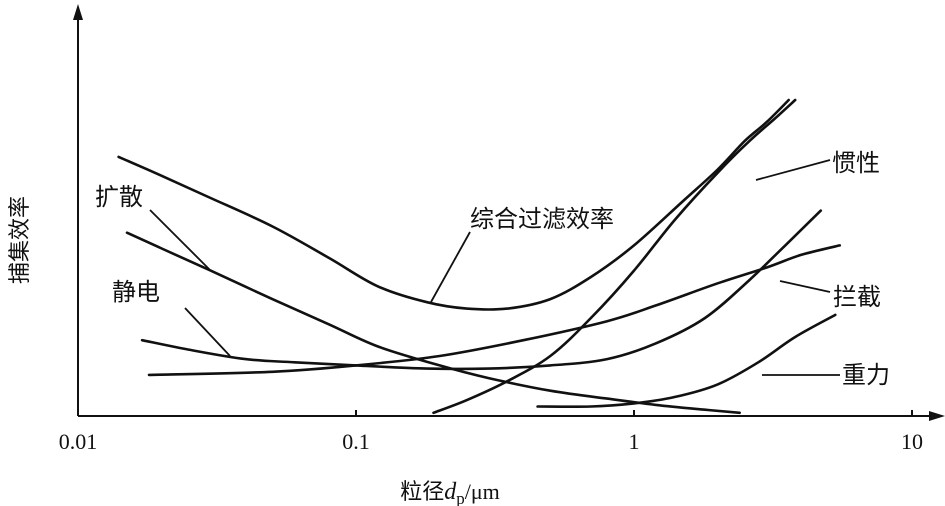 The width and height of the screenshot is (945, 506). I want to click on x-tick-label: 0.01, so click(78, 441).